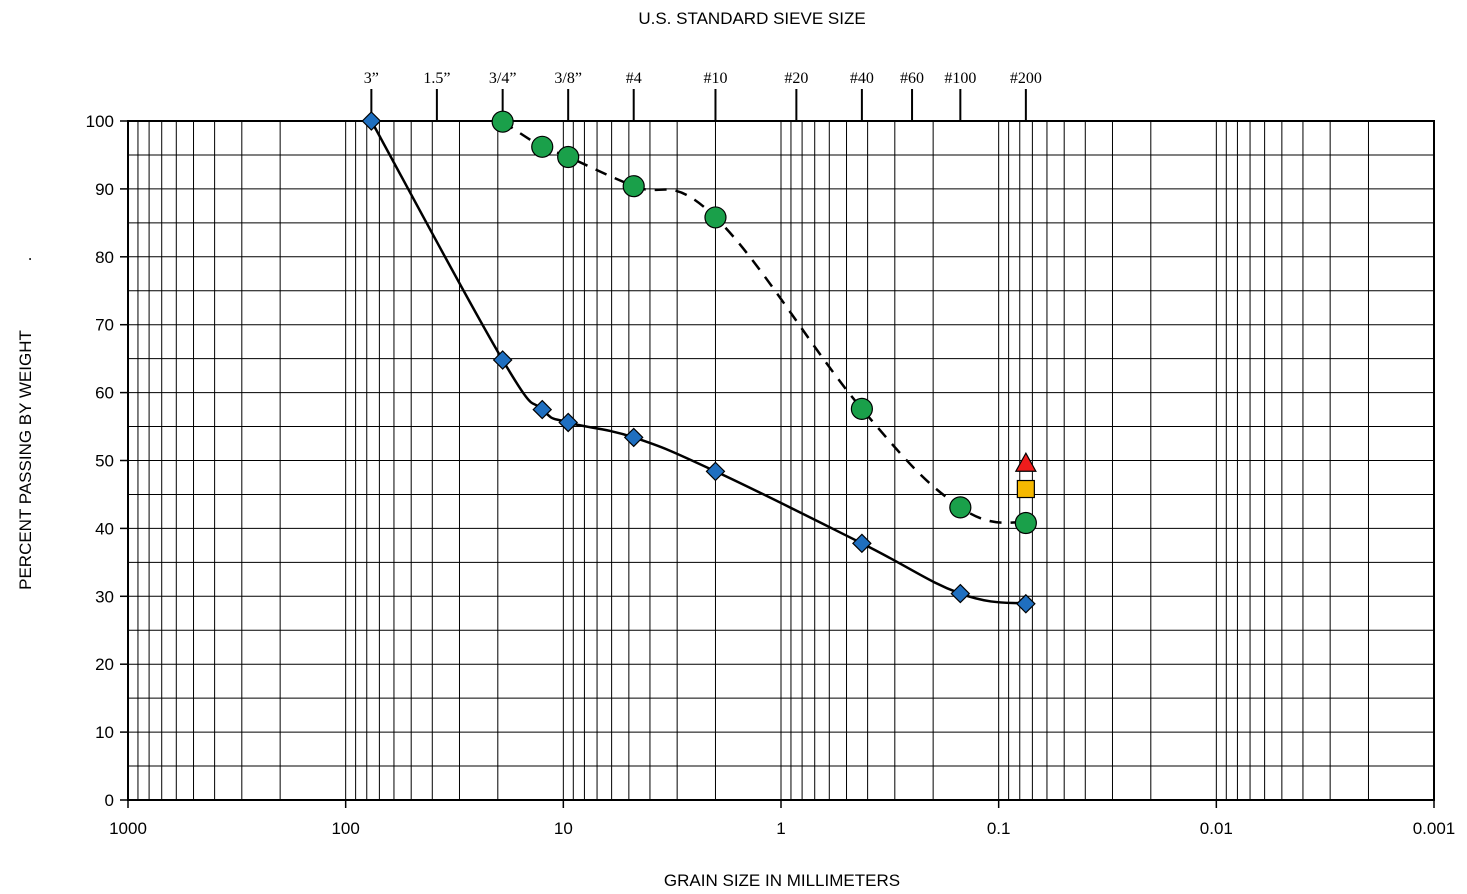  I want to click on y-tick-label: 10, so click(104, 732).